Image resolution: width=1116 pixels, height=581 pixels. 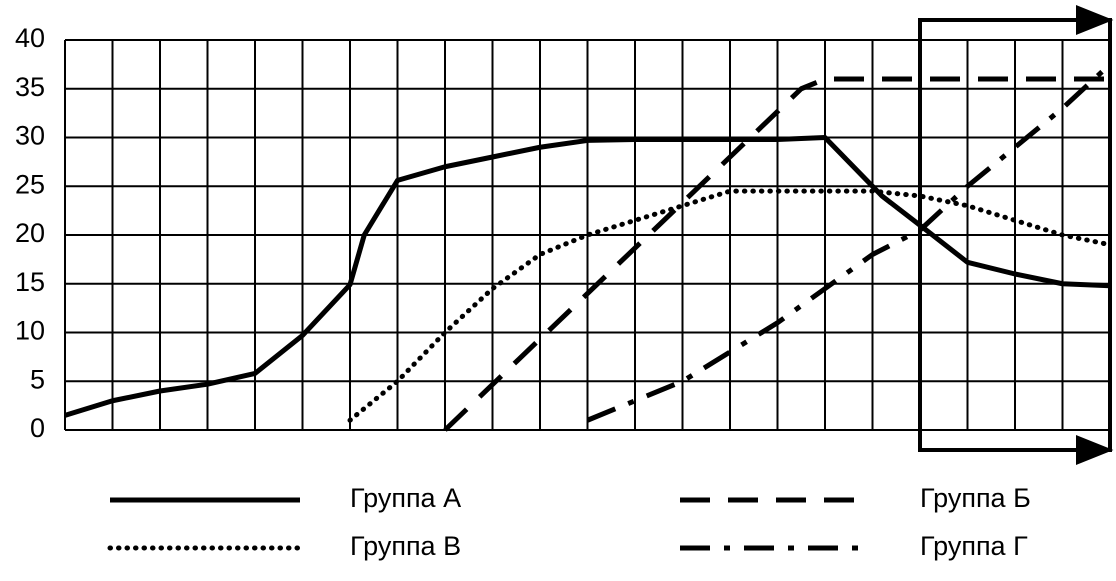 What do you see at coordinates (30, 331) in the screenshot?
I see `y-tick-label: 10` at bounding box center [30, 331].